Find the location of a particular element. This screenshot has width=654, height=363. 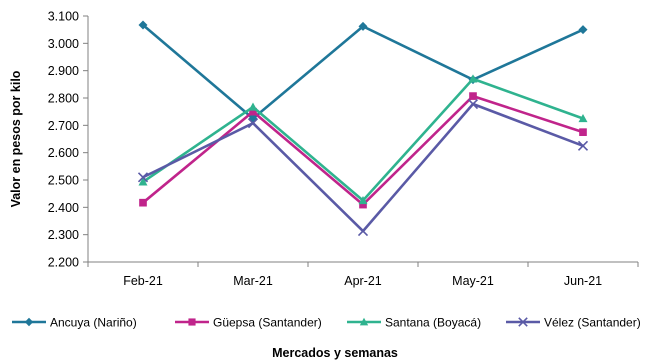

legend-item: Santana (Boyacá) is located at coordinates (414, 323).